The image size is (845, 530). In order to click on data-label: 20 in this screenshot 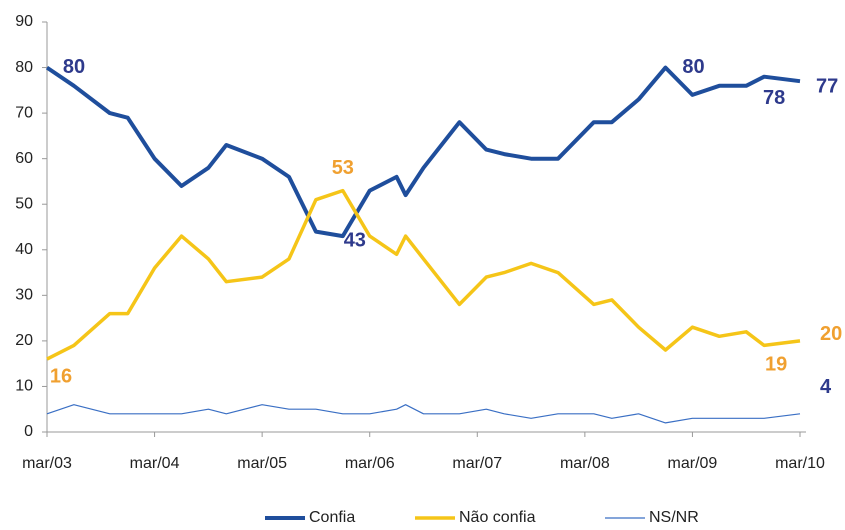, I will do `click(831, 334)`.